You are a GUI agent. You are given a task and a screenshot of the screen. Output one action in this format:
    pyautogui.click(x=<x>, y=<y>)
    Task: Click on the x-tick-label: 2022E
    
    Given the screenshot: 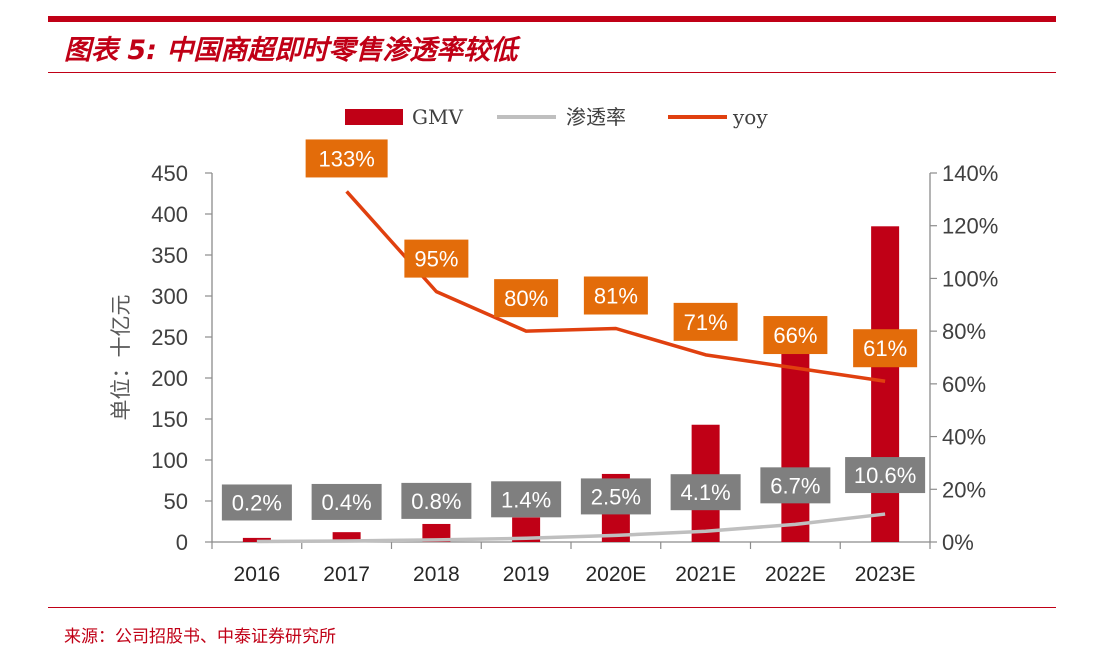 What is the action you would take?
    pyautogui.click(x=795, y=574)
    